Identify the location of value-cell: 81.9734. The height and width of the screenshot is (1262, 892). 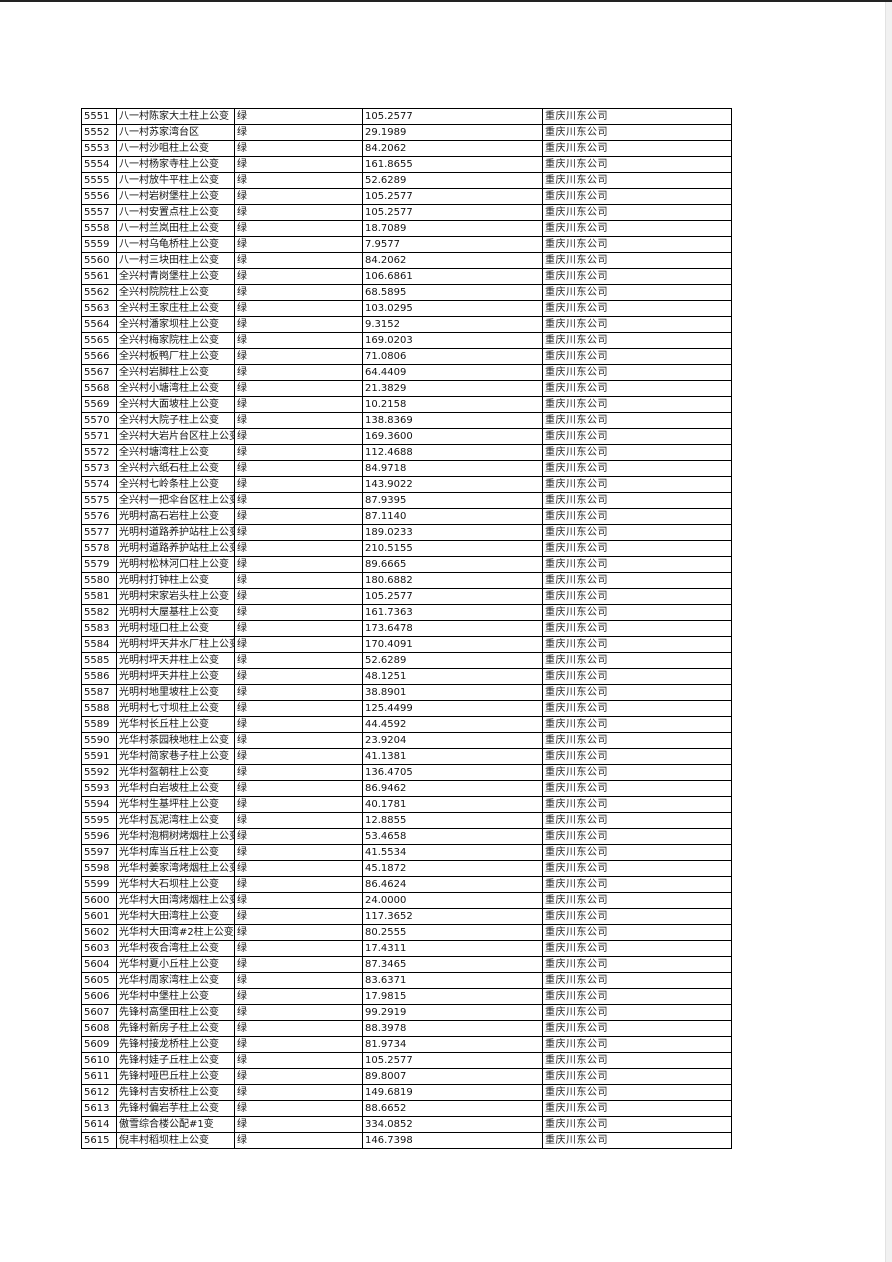
(452, 1044).